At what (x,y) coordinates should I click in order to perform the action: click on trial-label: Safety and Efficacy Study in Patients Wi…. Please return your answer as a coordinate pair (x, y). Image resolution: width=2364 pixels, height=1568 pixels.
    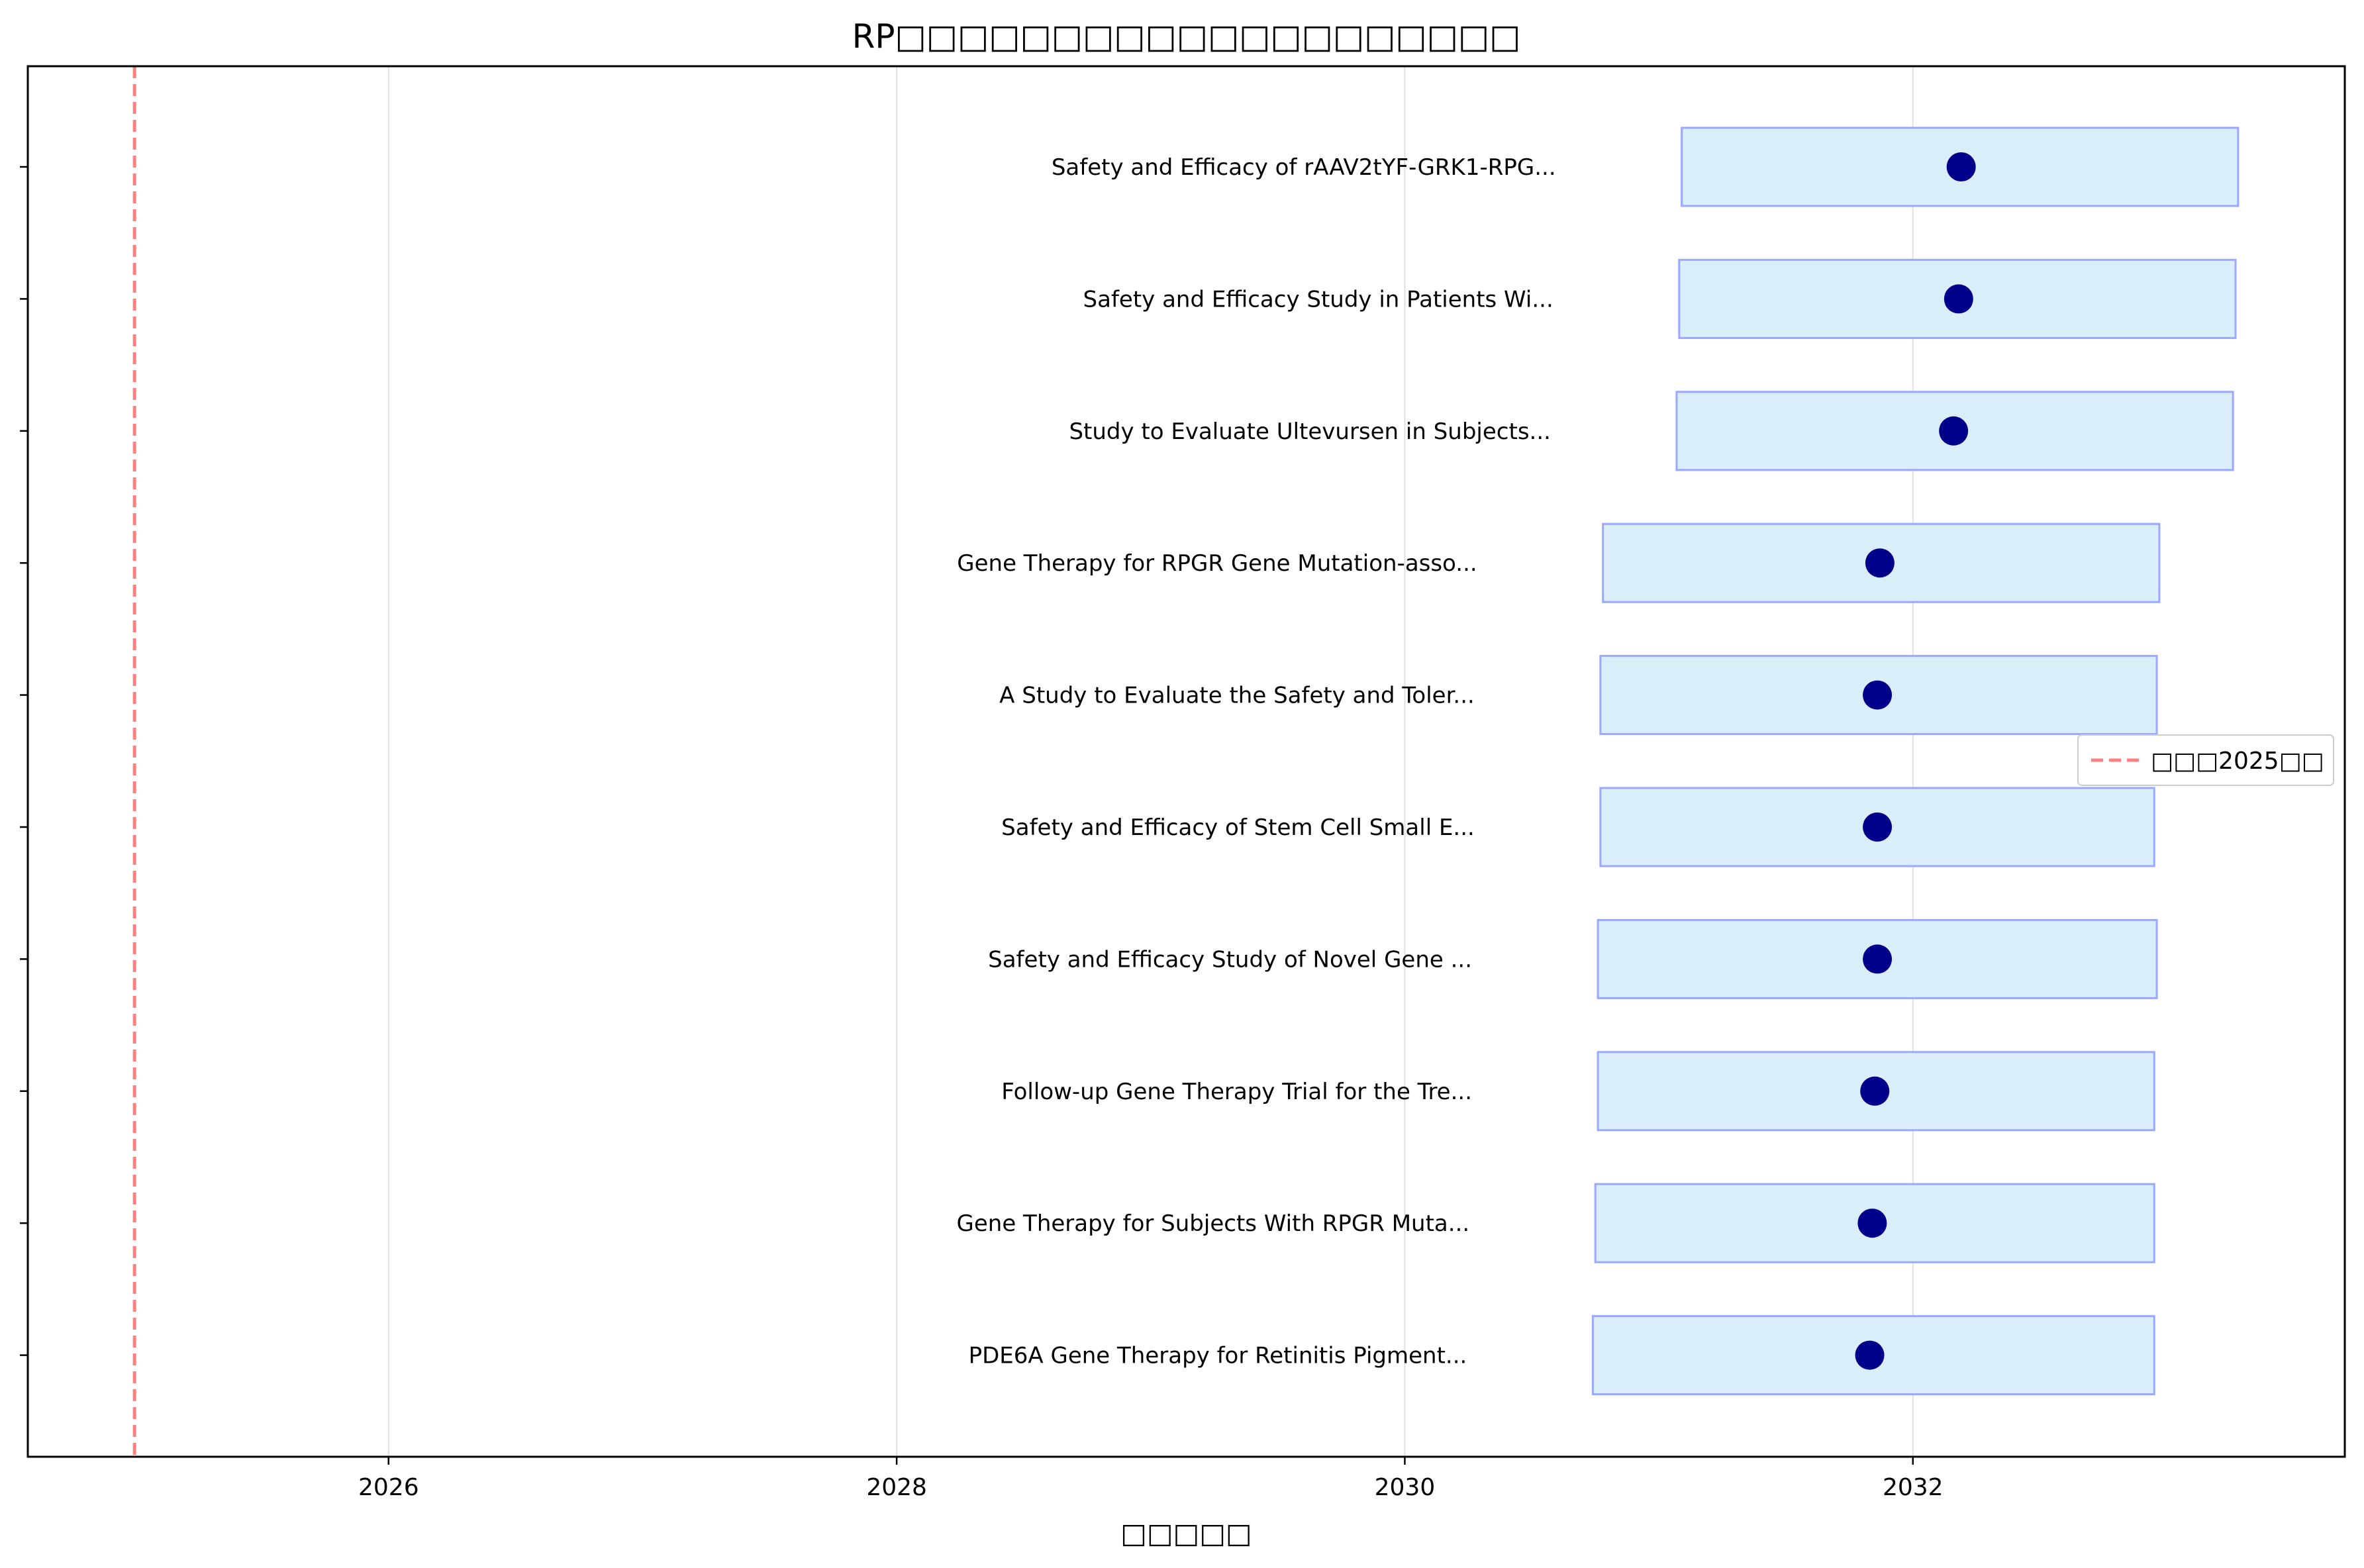
    Looking at the image, I should click on (1318, 299).